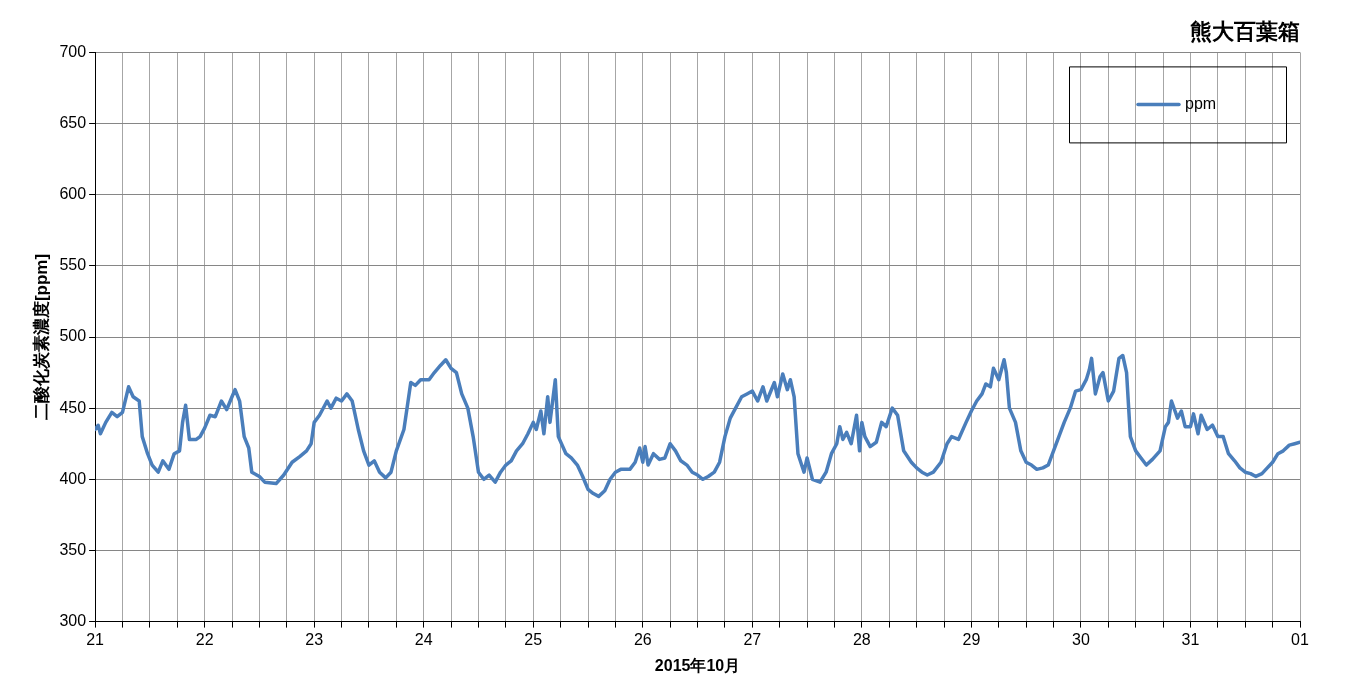 The image size is (1360, 692). Describe the element at coordinates (861, 639) in the screenshot. I see `x-tick-label: 28` at that location.